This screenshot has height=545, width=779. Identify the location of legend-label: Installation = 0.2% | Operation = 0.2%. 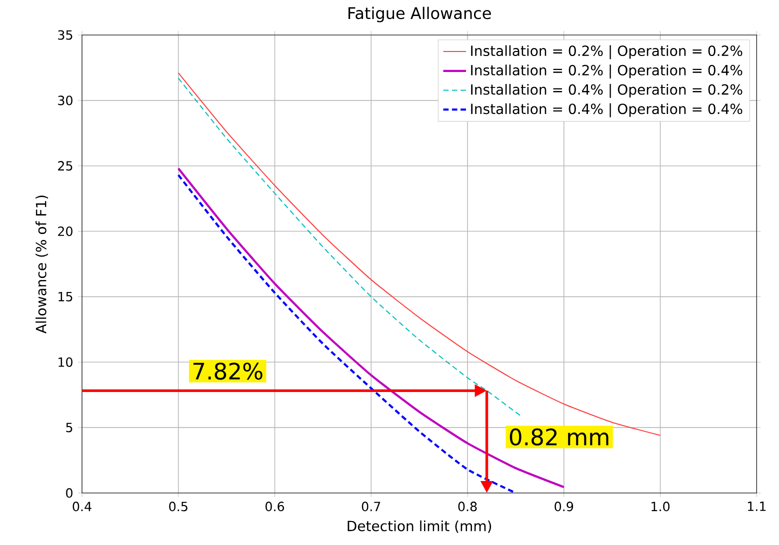
(606, 52).